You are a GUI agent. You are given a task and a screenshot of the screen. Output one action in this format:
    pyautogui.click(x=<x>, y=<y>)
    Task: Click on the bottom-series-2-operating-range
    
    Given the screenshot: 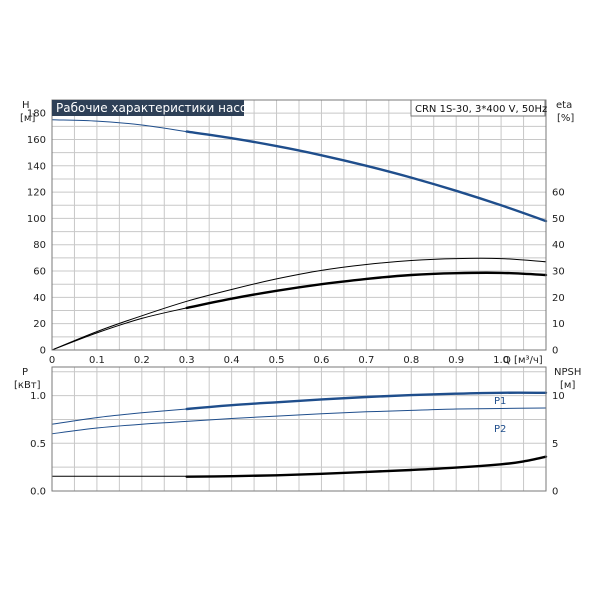 What is the action you would take?
    pyautogui.click(x=366, y=466)
    